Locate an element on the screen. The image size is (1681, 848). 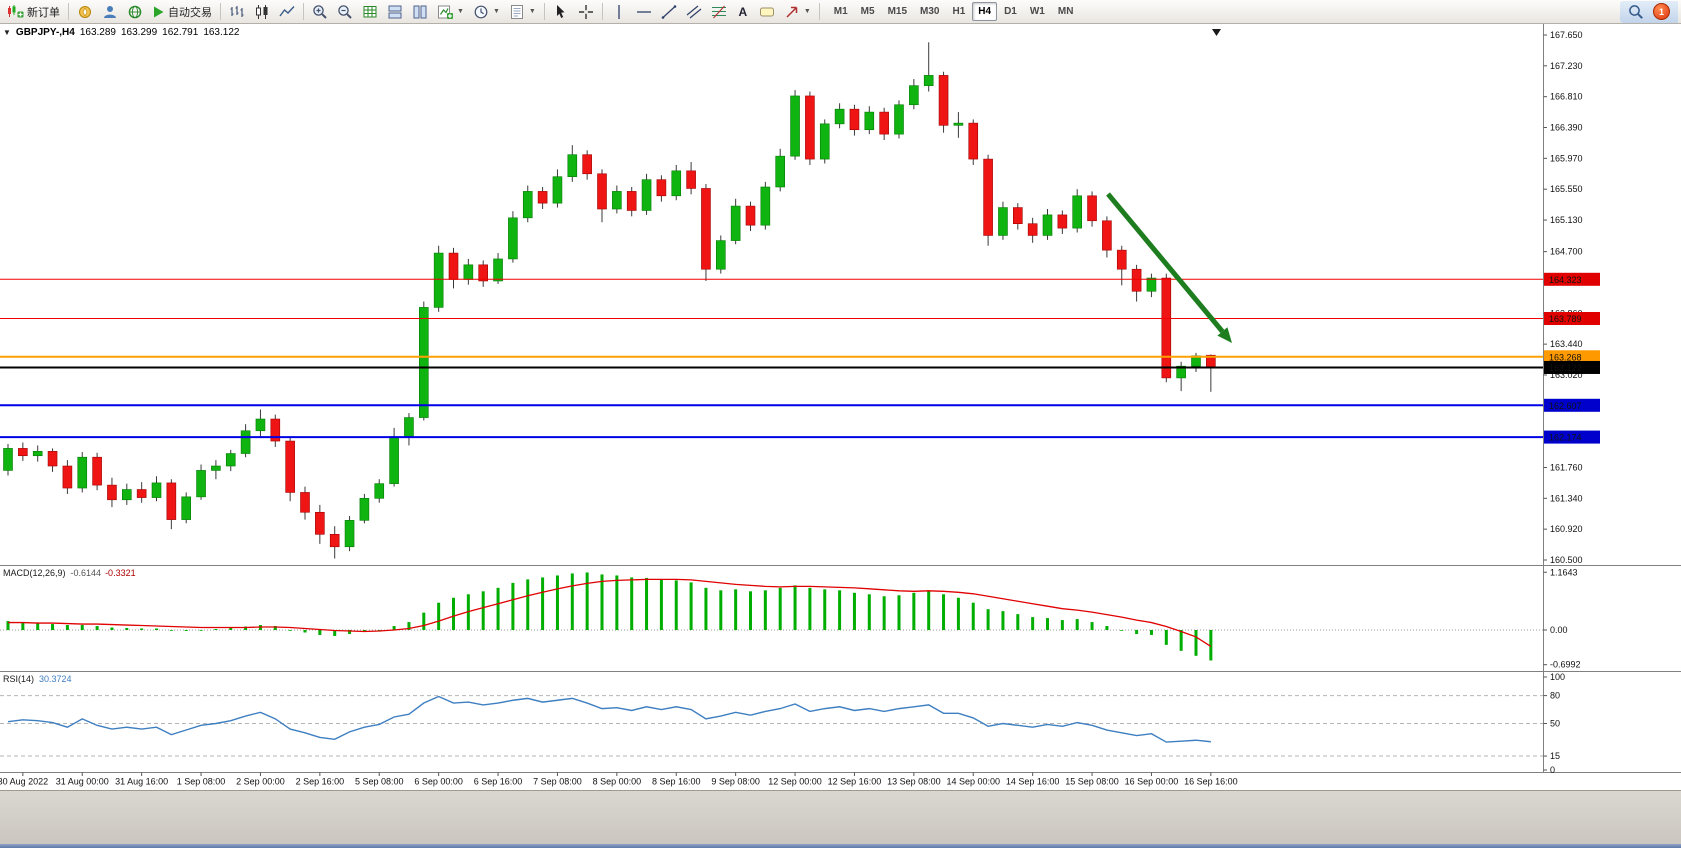
ohlc-open: 163.289 is located at coordinates (97, 32).